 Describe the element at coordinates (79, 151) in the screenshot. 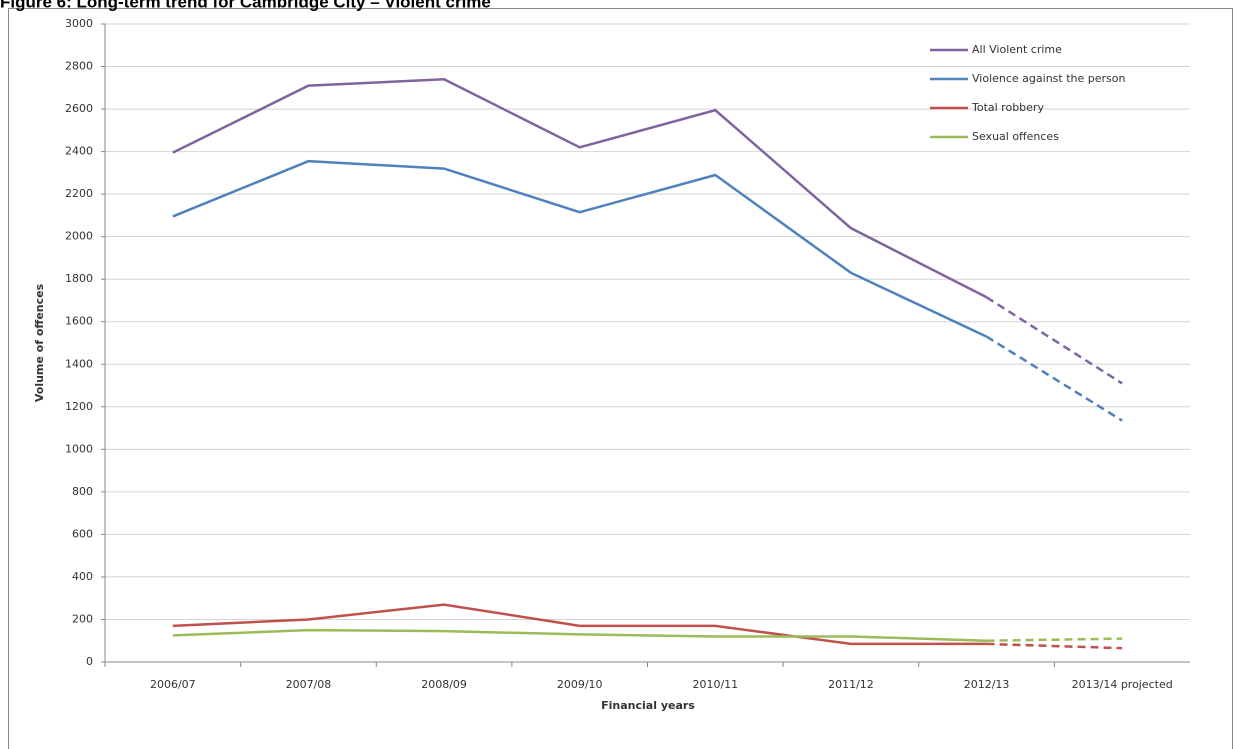

I see `y-tick-label: 2400` at that location.